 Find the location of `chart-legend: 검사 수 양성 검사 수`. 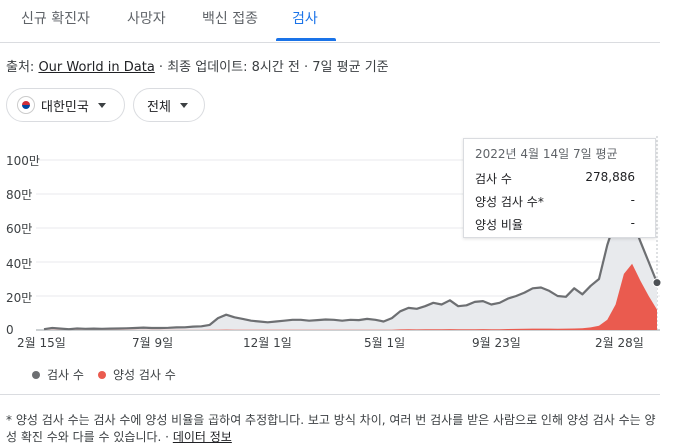

chart-legend: 검사 수 양성 검사 수 is located at coordinates (104, 374).